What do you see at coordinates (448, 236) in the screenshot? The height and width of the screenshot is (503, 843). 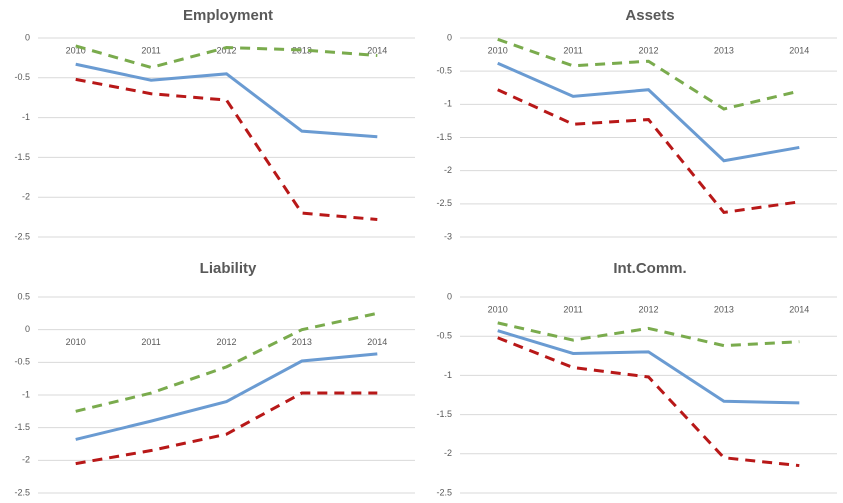 I see `y-tick-label: -3` at bounding box center [448, 236].